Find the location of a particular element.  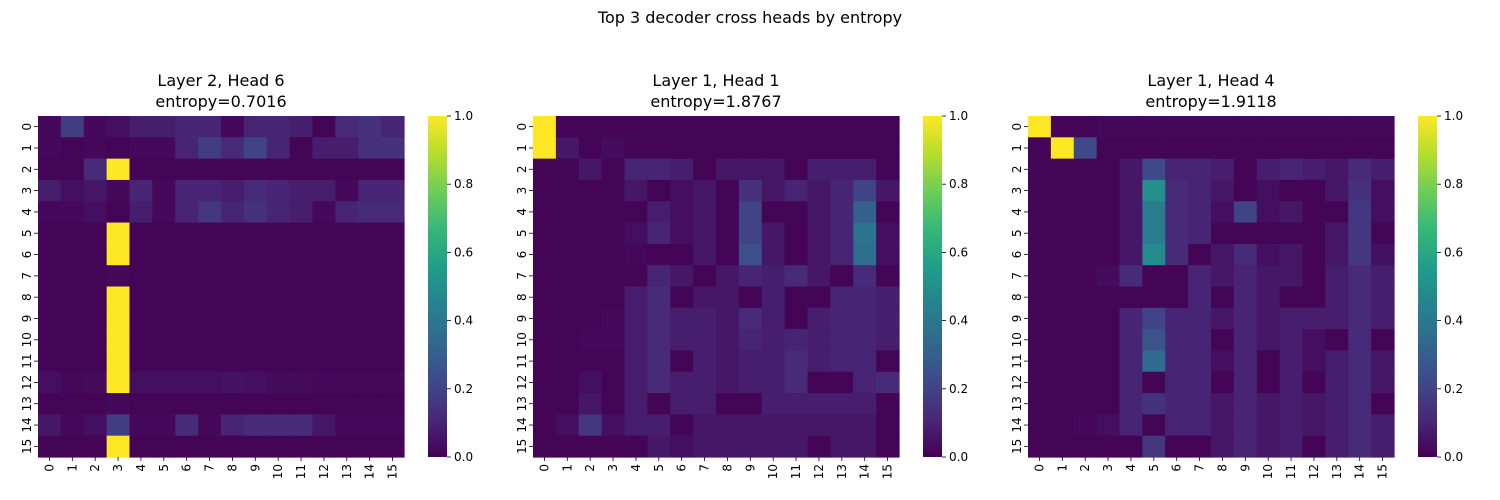

heatmap-cell-r2-c13 is located at coordinates (842, 169).